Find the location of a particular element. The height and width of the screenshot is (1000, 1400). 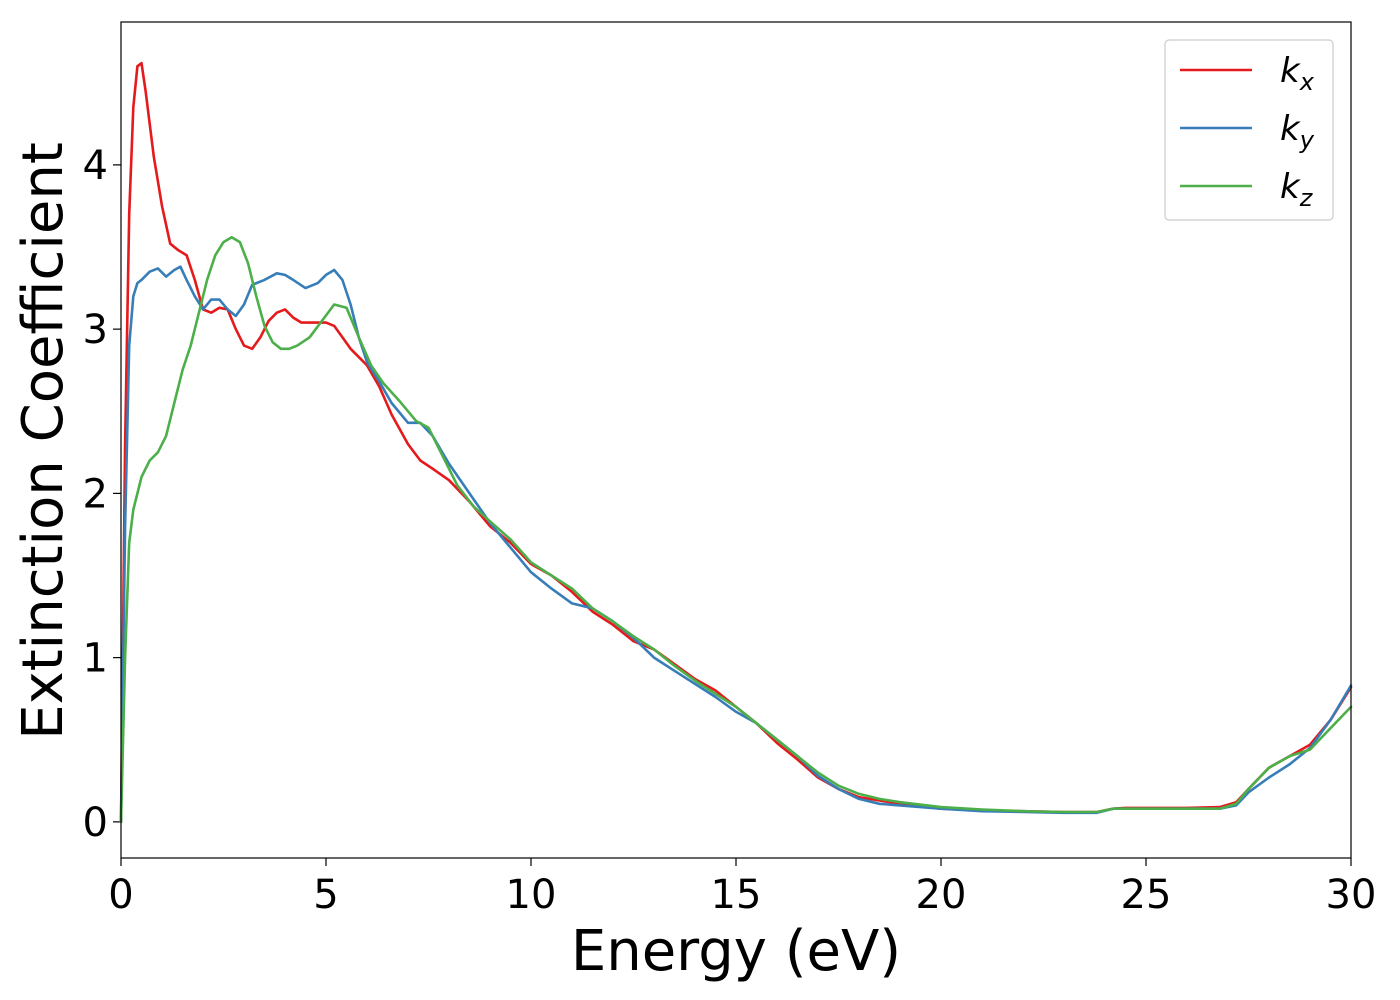

y-tick-label: 3 is located at coordinates (95, 330).